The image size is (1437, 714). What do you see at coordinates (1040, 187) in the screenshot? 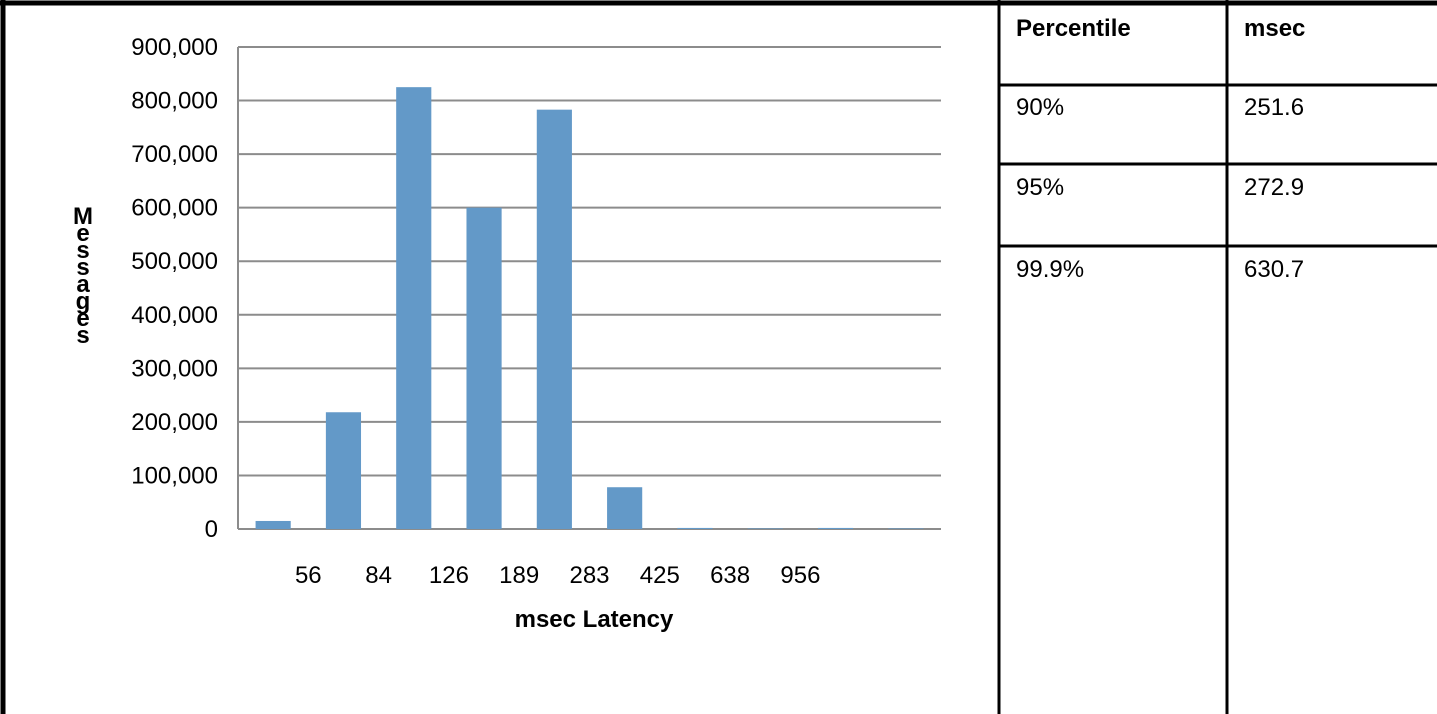
I see `table-cell-percentile-95: 95%` at bounding box center [1040, 187].